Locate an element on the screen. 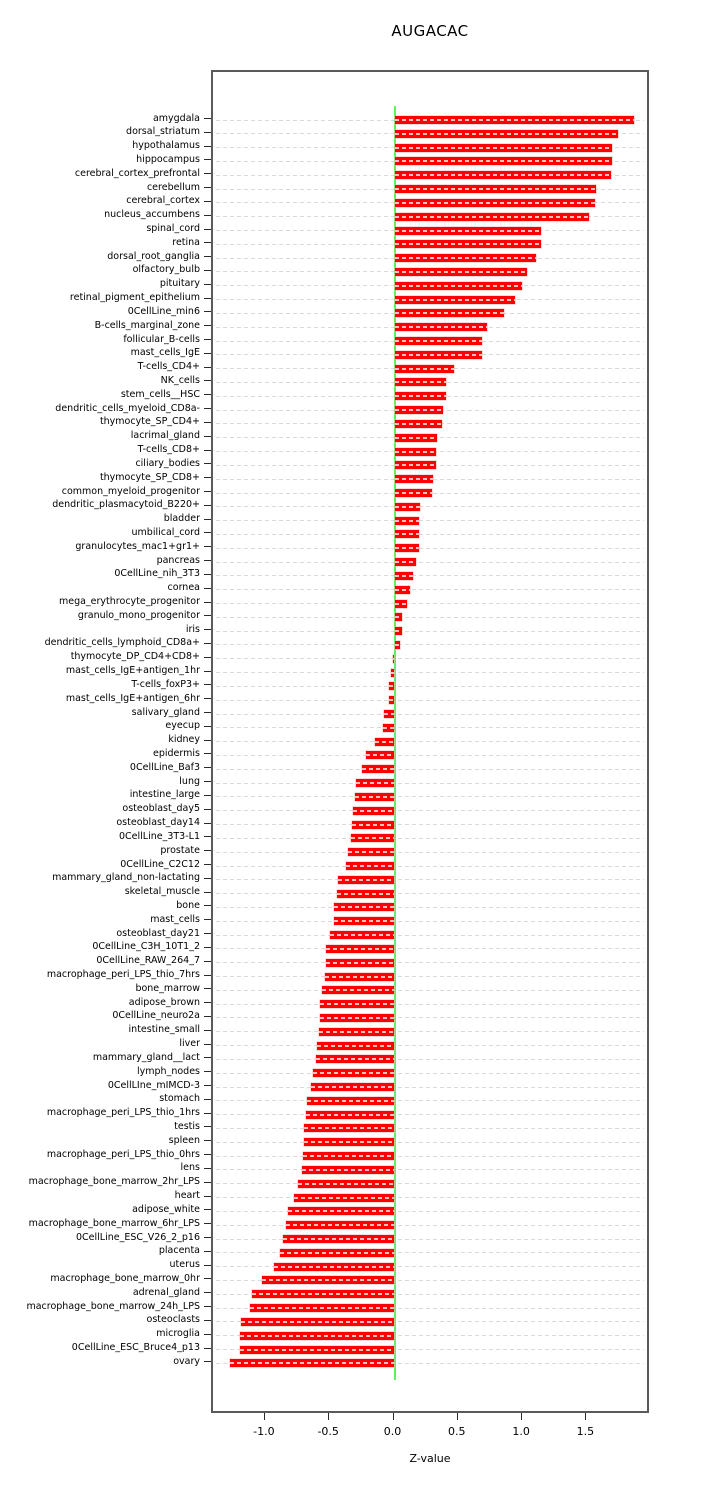  category-label: osteoclasts is located at coordinates (173, 1320).